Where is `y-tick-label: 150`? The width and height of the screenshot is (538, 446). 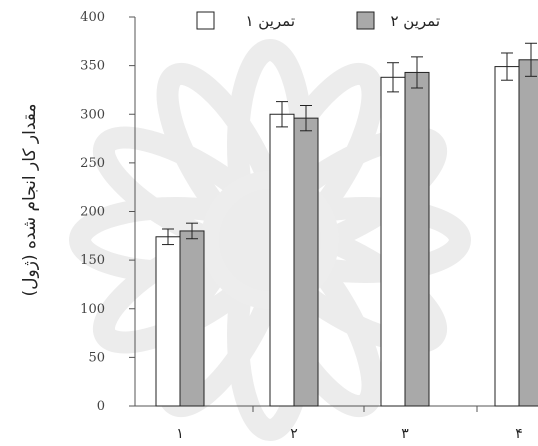
y-tick-label: 150 is located at coordinates (92, 260).